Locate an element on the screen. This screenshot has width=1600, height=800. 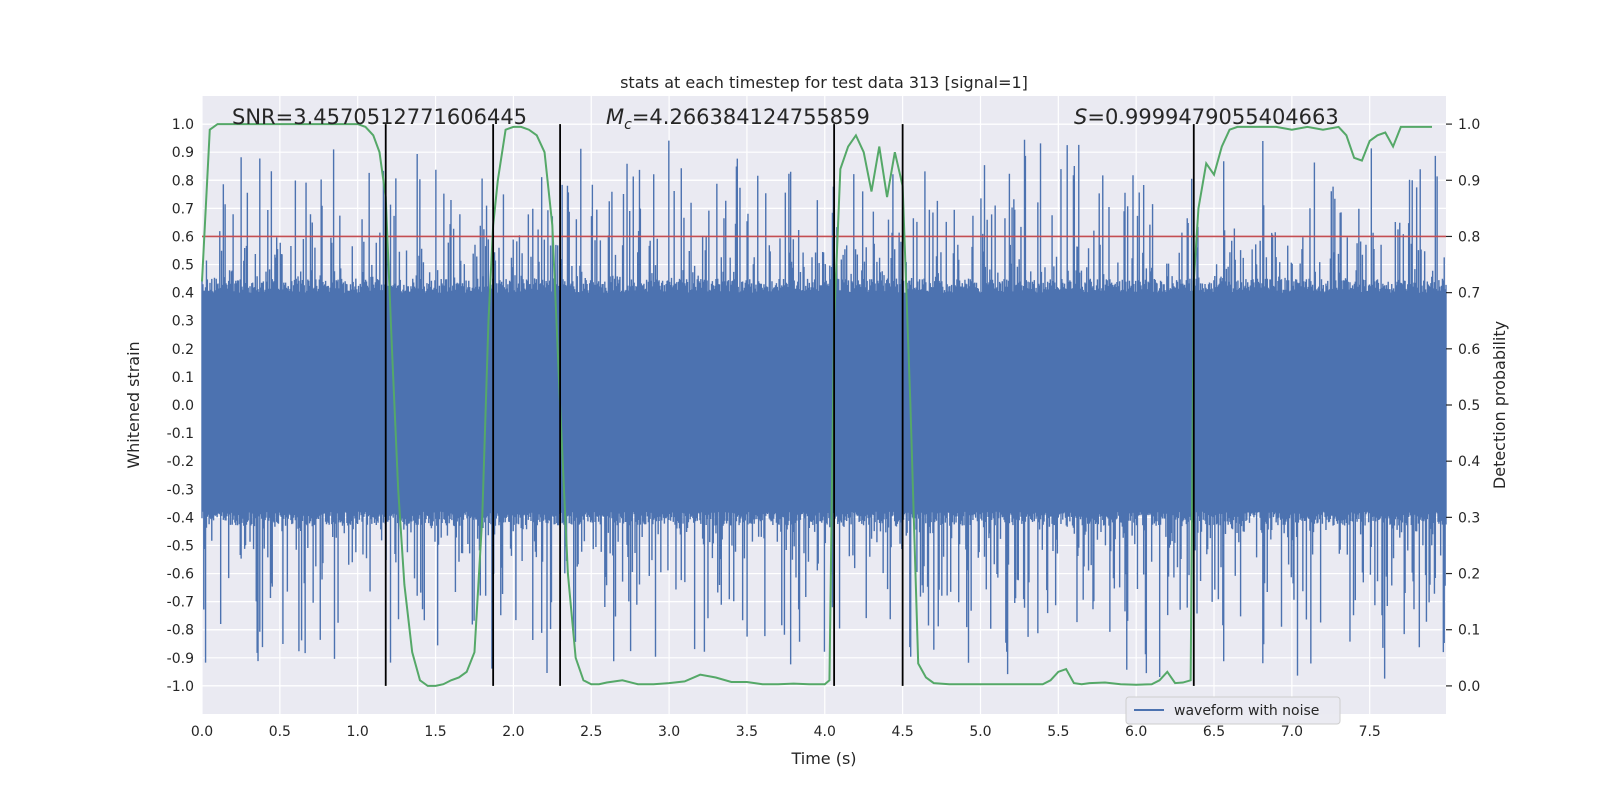
y-tick-label: 0.0 is located at coordinates (183, 406).